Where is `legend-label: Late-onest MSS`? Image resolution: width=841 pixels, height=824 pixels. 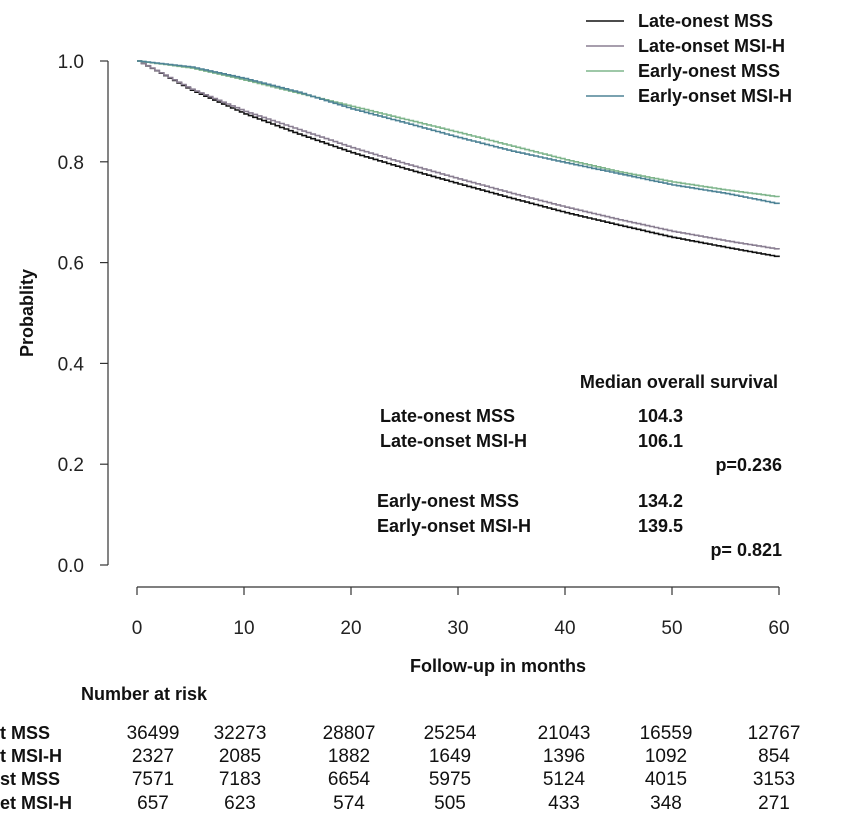 legend-label: Late-onest MSS is located at coordinates (705, 21).